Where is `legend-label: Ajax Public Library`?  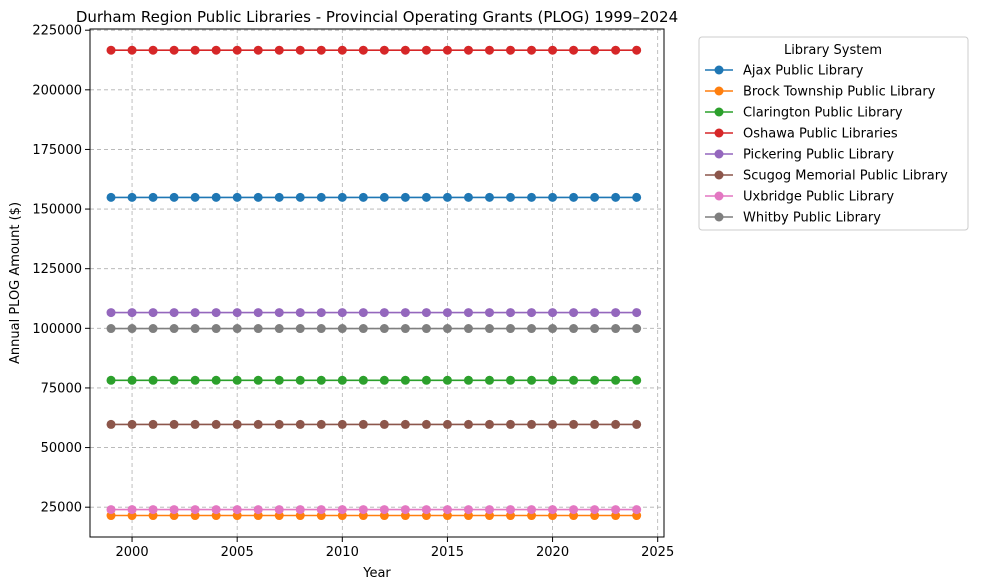 legend-label: Ajax Public Library is located at coordinates (803, 71).